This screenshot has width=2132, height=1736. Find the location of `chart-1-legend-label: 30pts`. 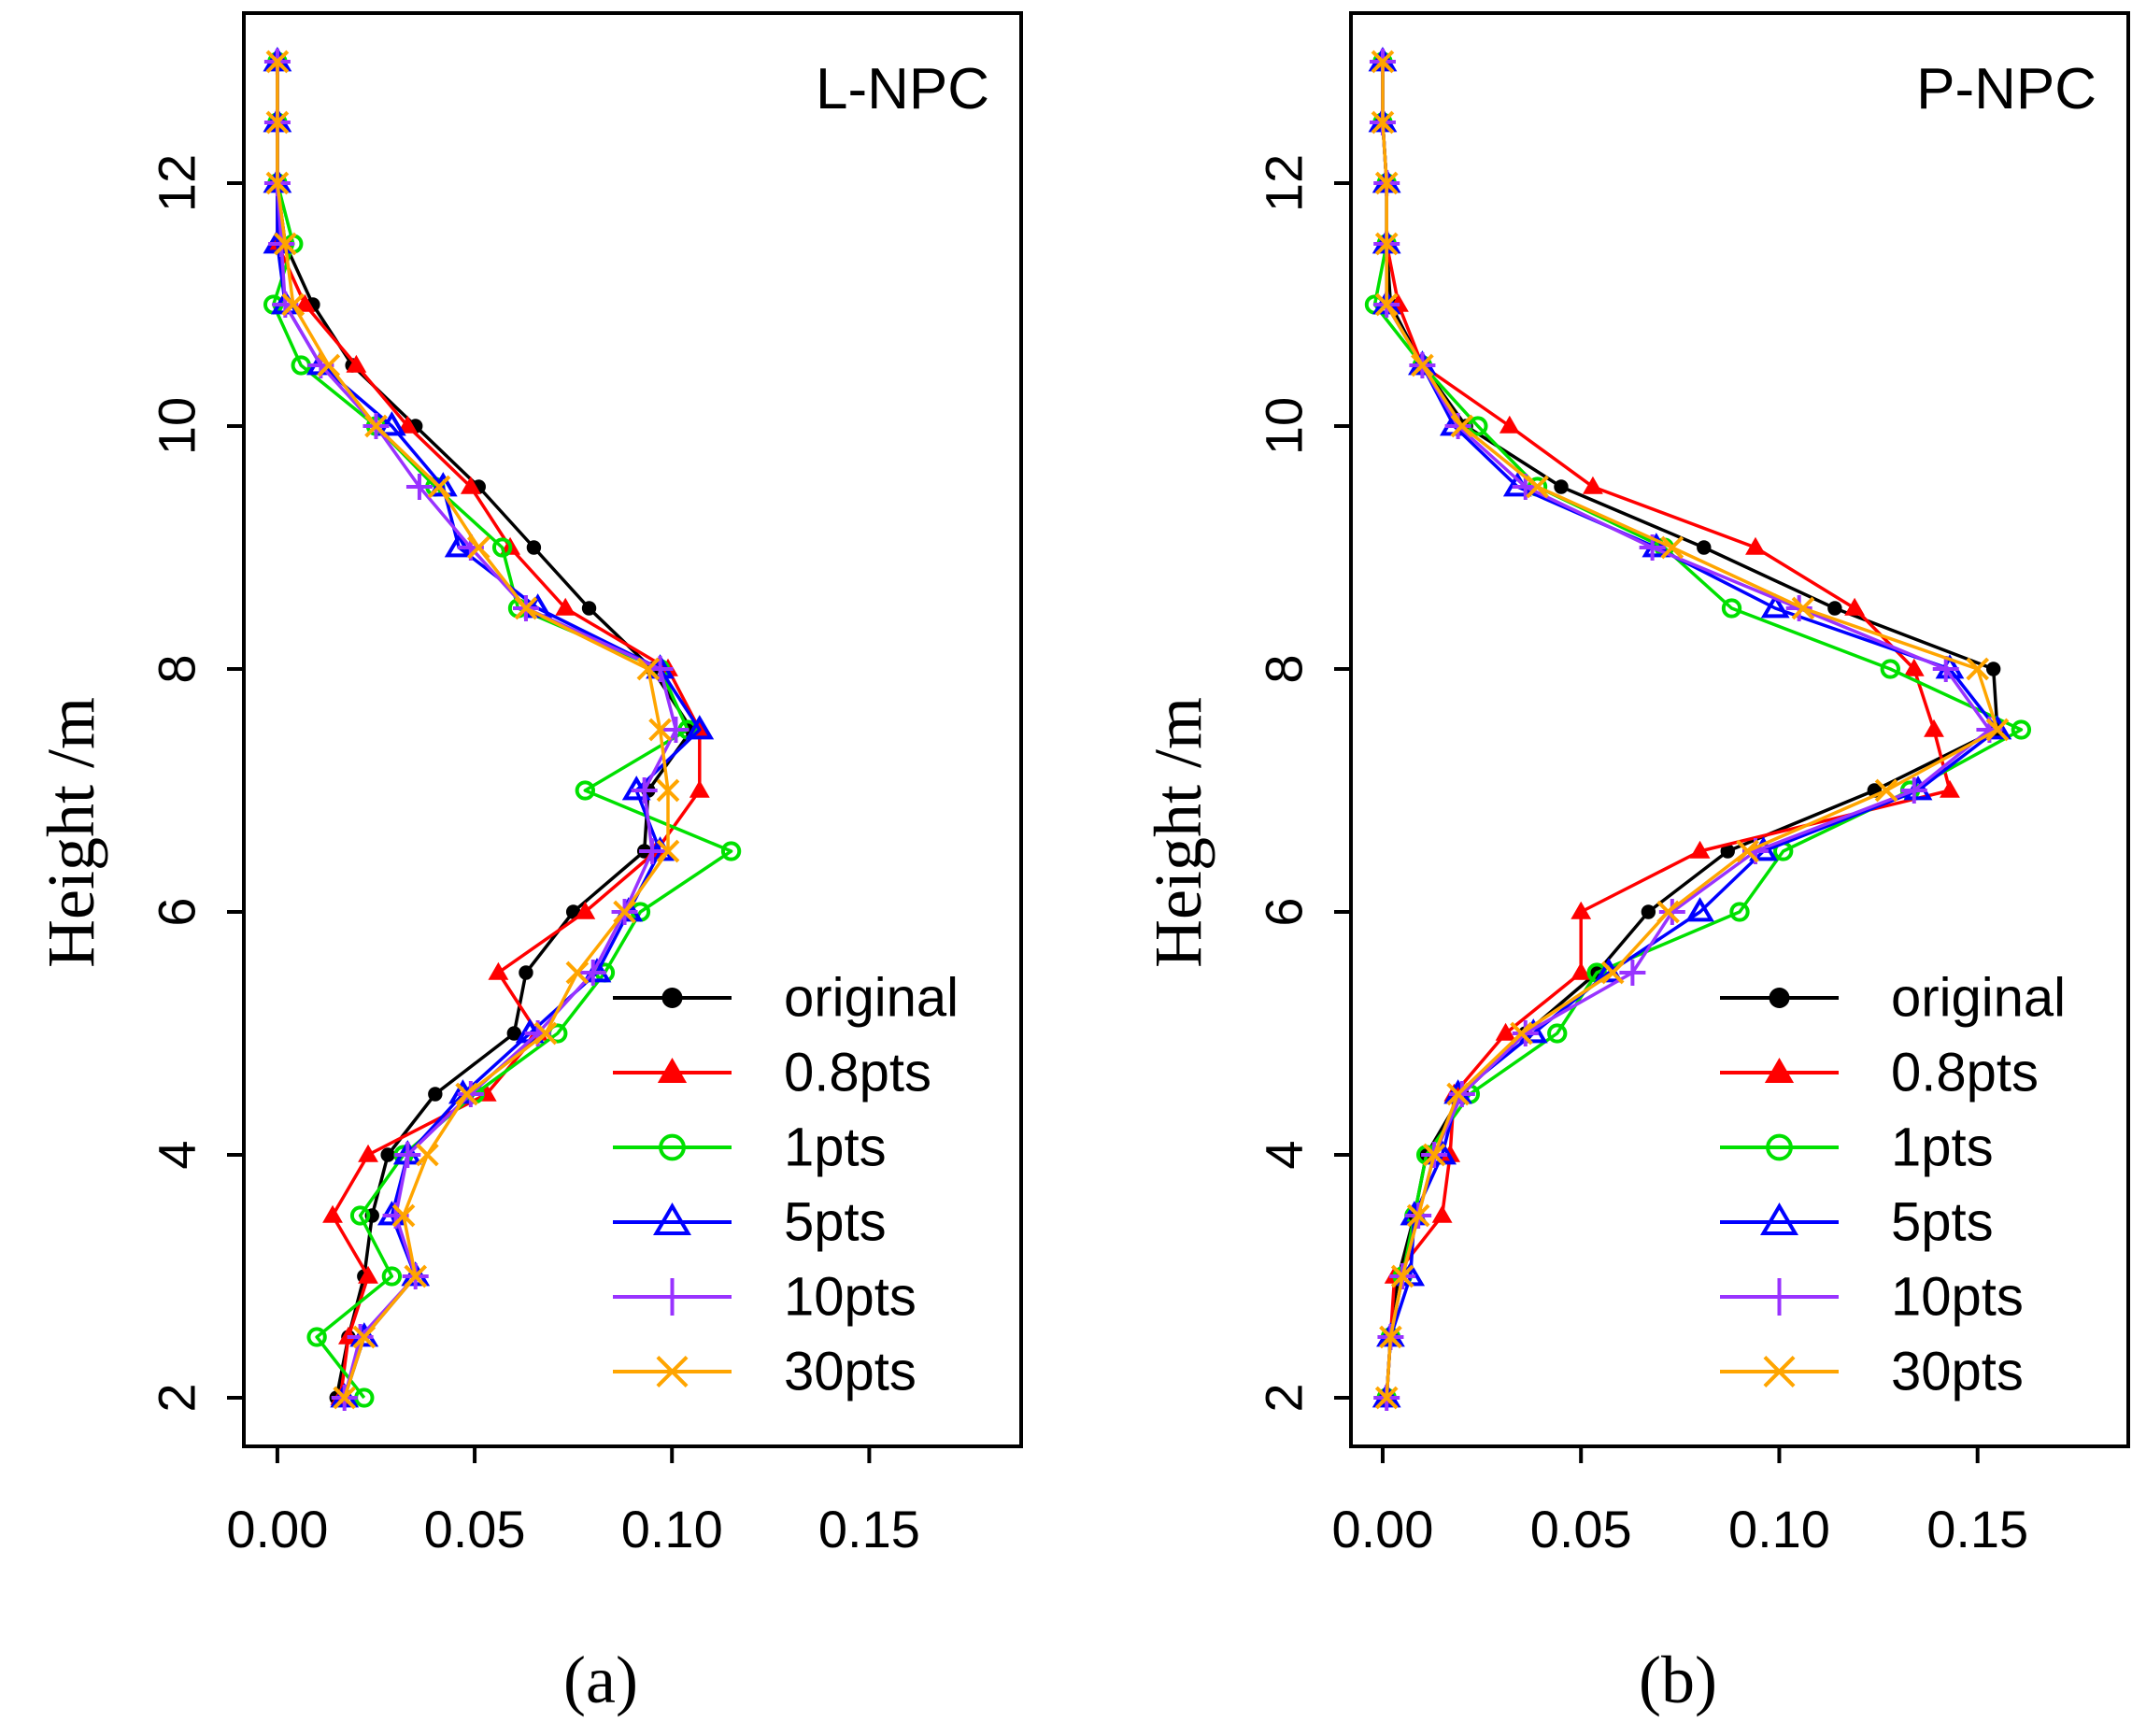

chart-1-legend-label: 30pts is located at coordinates (851, 1372).